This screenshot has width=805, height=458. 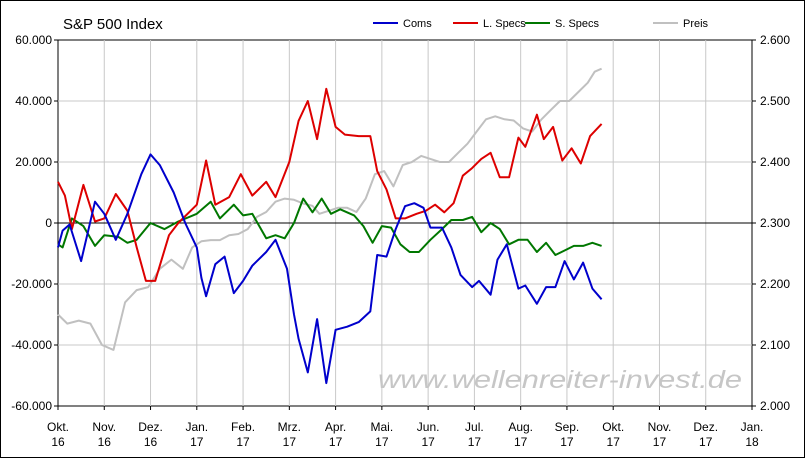 What do you see at coordinates (33, 162) in the screenshot?
I see `y-left-tick-label: 20.000` at bounding box center [33, 162].